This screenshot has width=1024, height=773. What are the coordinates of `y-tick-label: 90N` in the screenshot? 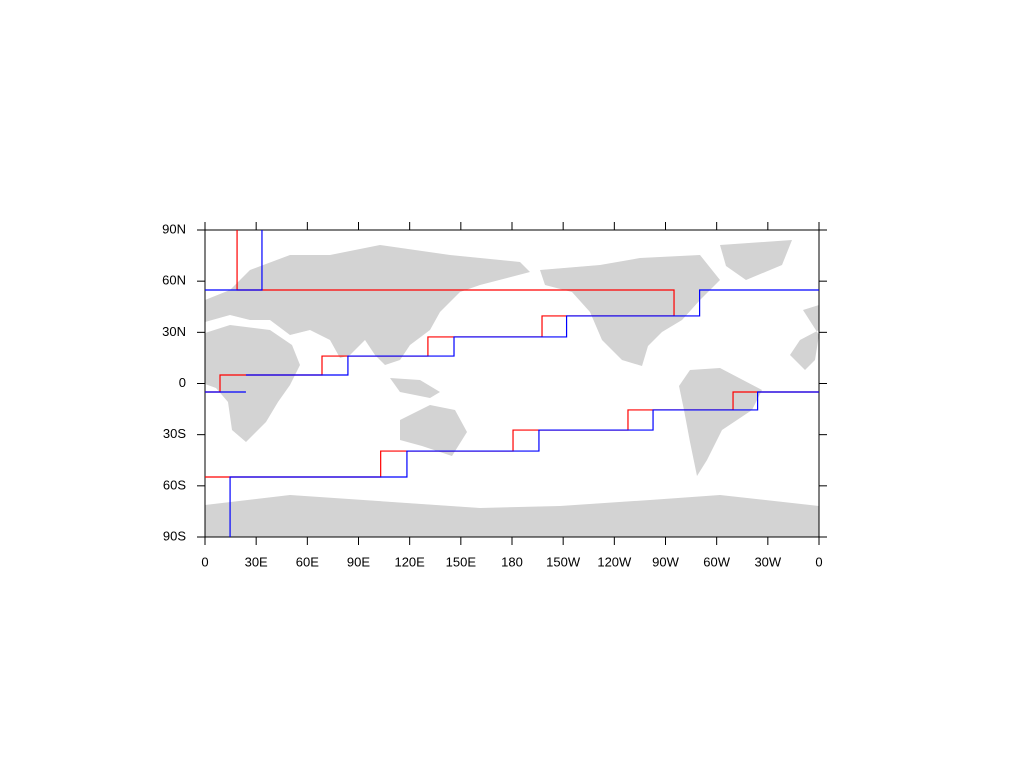 It's located at (174, 228).